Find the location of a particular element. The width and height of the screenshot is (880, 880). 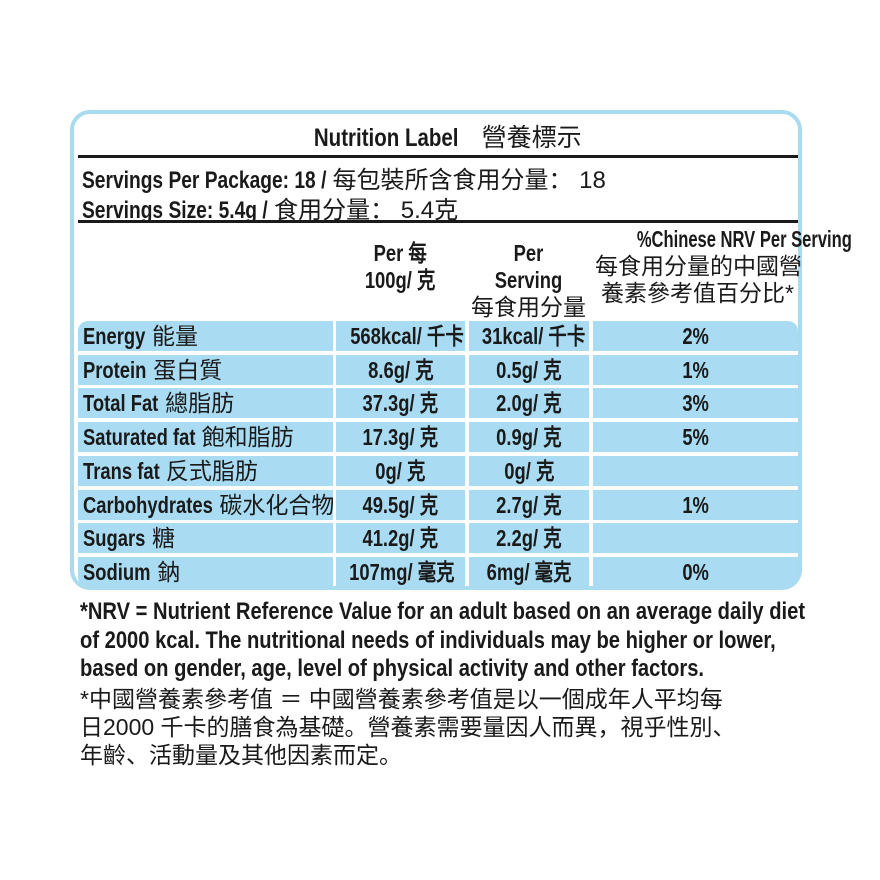

per-100g-value: 107mg/ 毫克 is located at coordinates (400, 571).